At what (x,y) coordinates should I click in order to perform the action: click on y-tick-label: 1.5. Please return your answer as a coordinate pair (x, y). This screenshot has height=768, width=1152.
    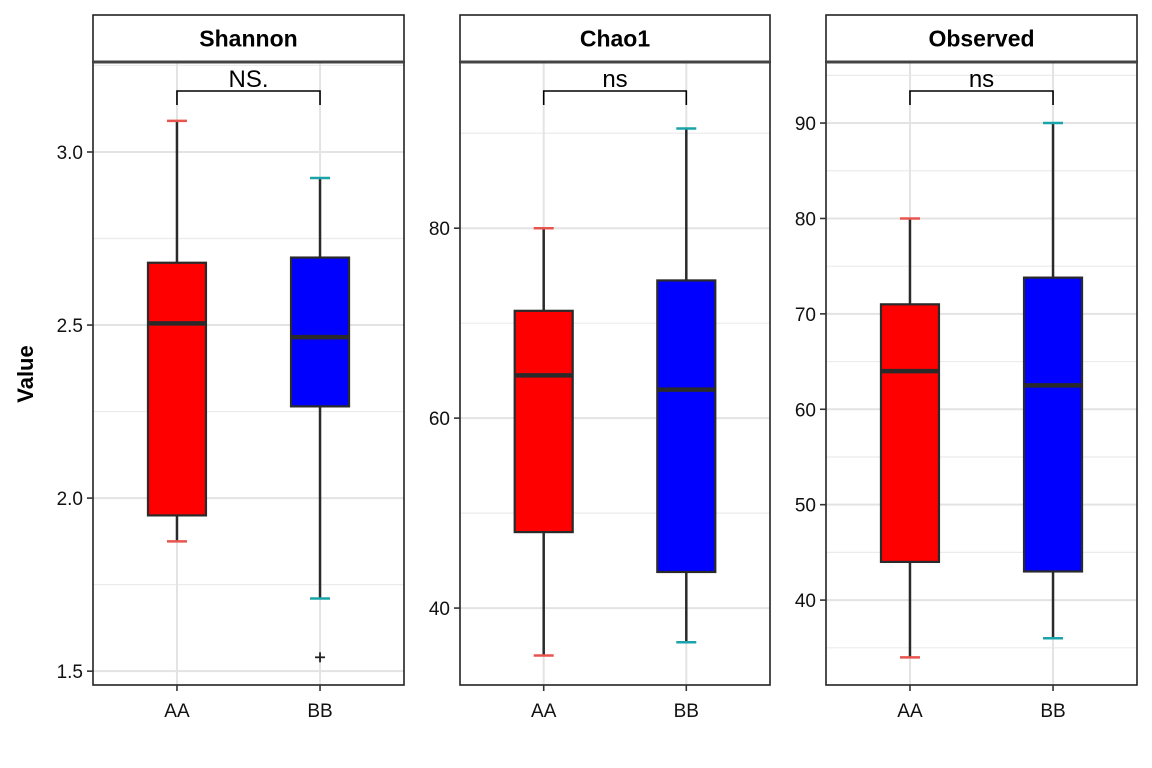
    Looking at the image, I should click on (70, 672).